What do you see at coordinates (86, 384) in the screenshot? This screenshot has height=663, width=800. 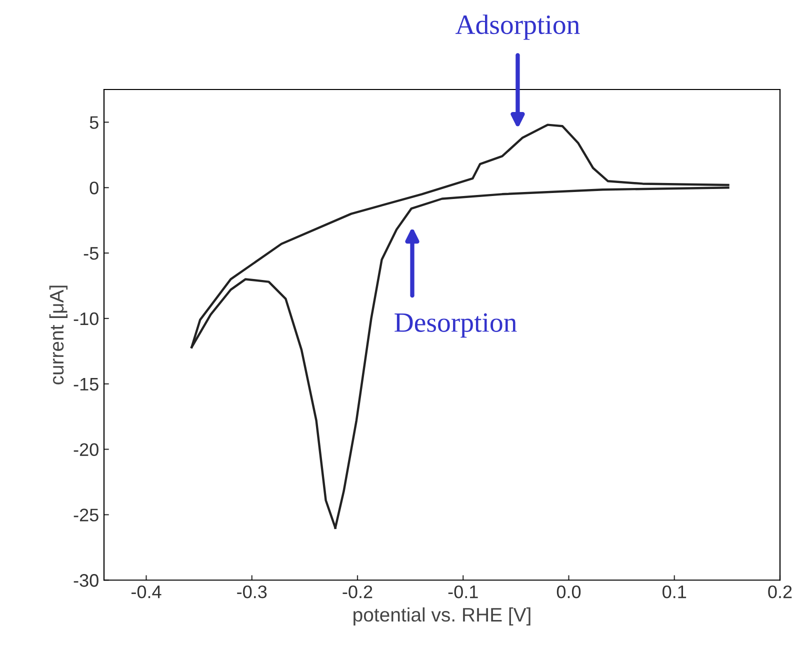 I see `y-tick-label: -15` at bounding box center [86, 384].